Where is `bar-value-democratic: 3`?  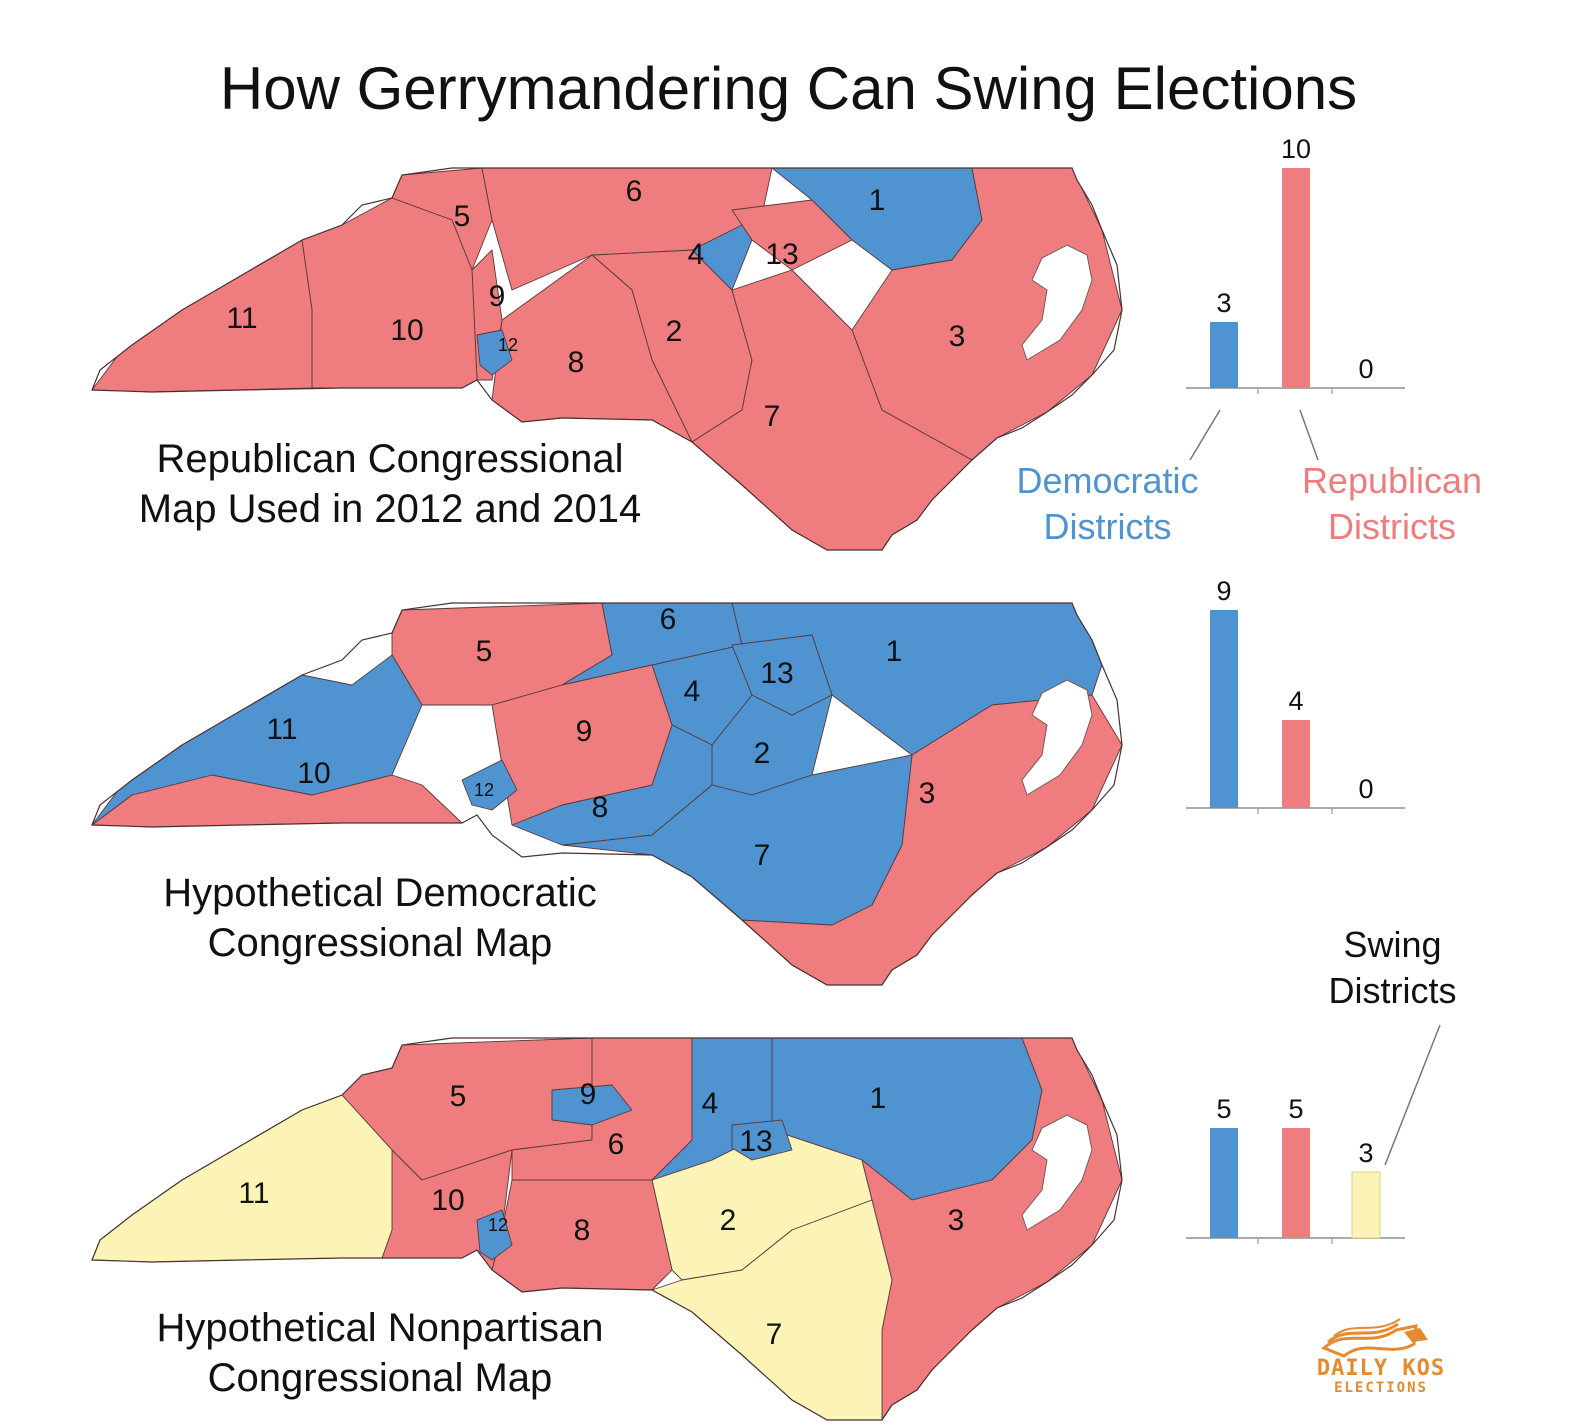 bar-value-democratic: 3 is located at coordinates (1223, 303).